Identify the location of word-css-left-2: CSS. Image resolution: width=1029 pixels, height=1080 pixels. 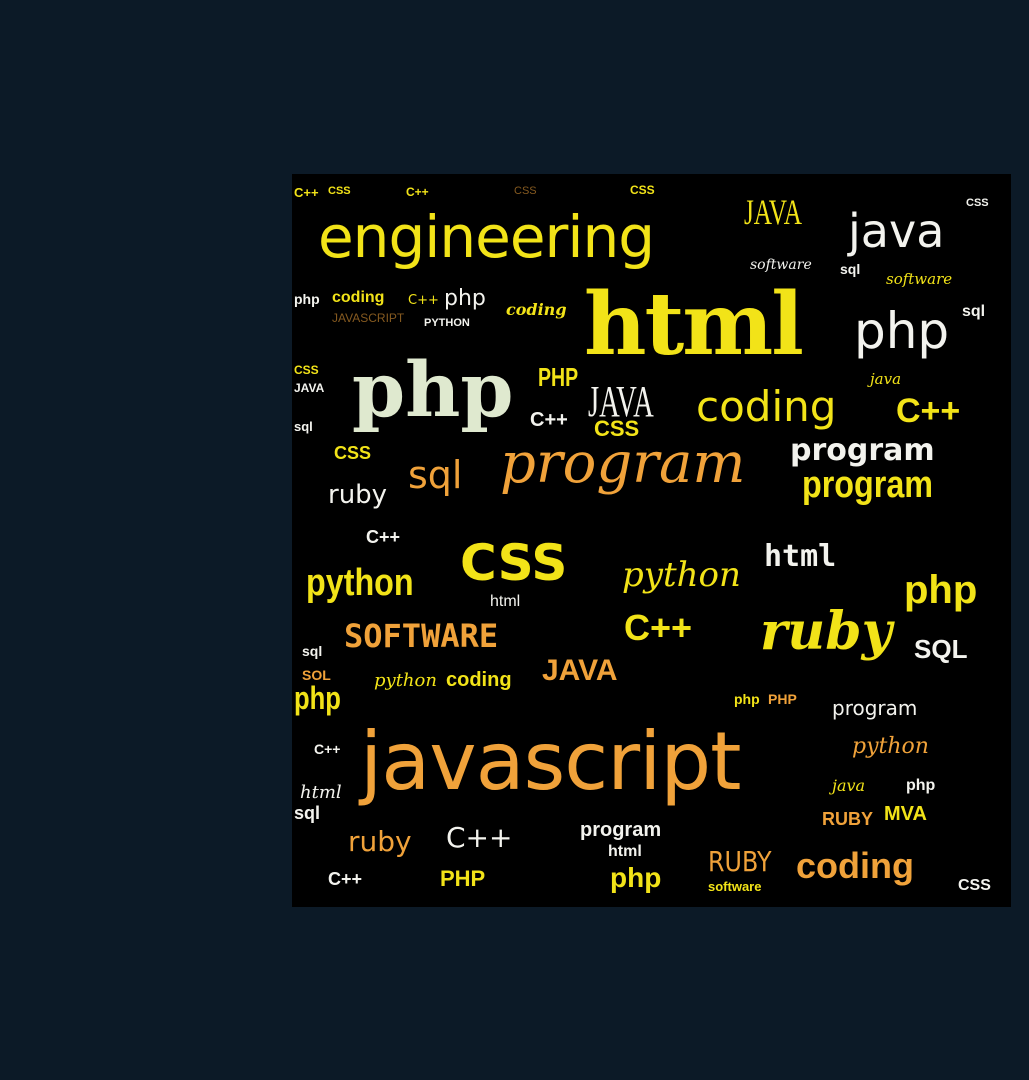
(353, 453).